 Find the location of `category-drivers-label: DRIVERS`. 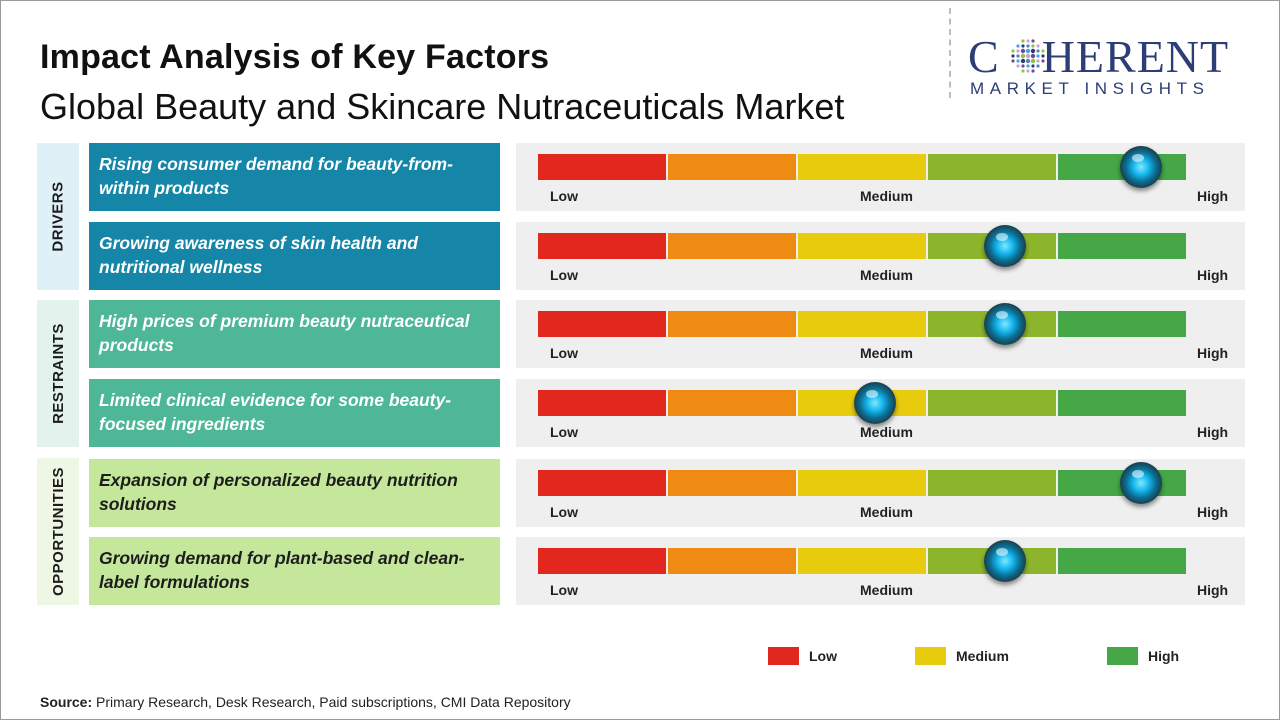

category-drivers-label: DRIVERS is located at coordinates (58, 216).